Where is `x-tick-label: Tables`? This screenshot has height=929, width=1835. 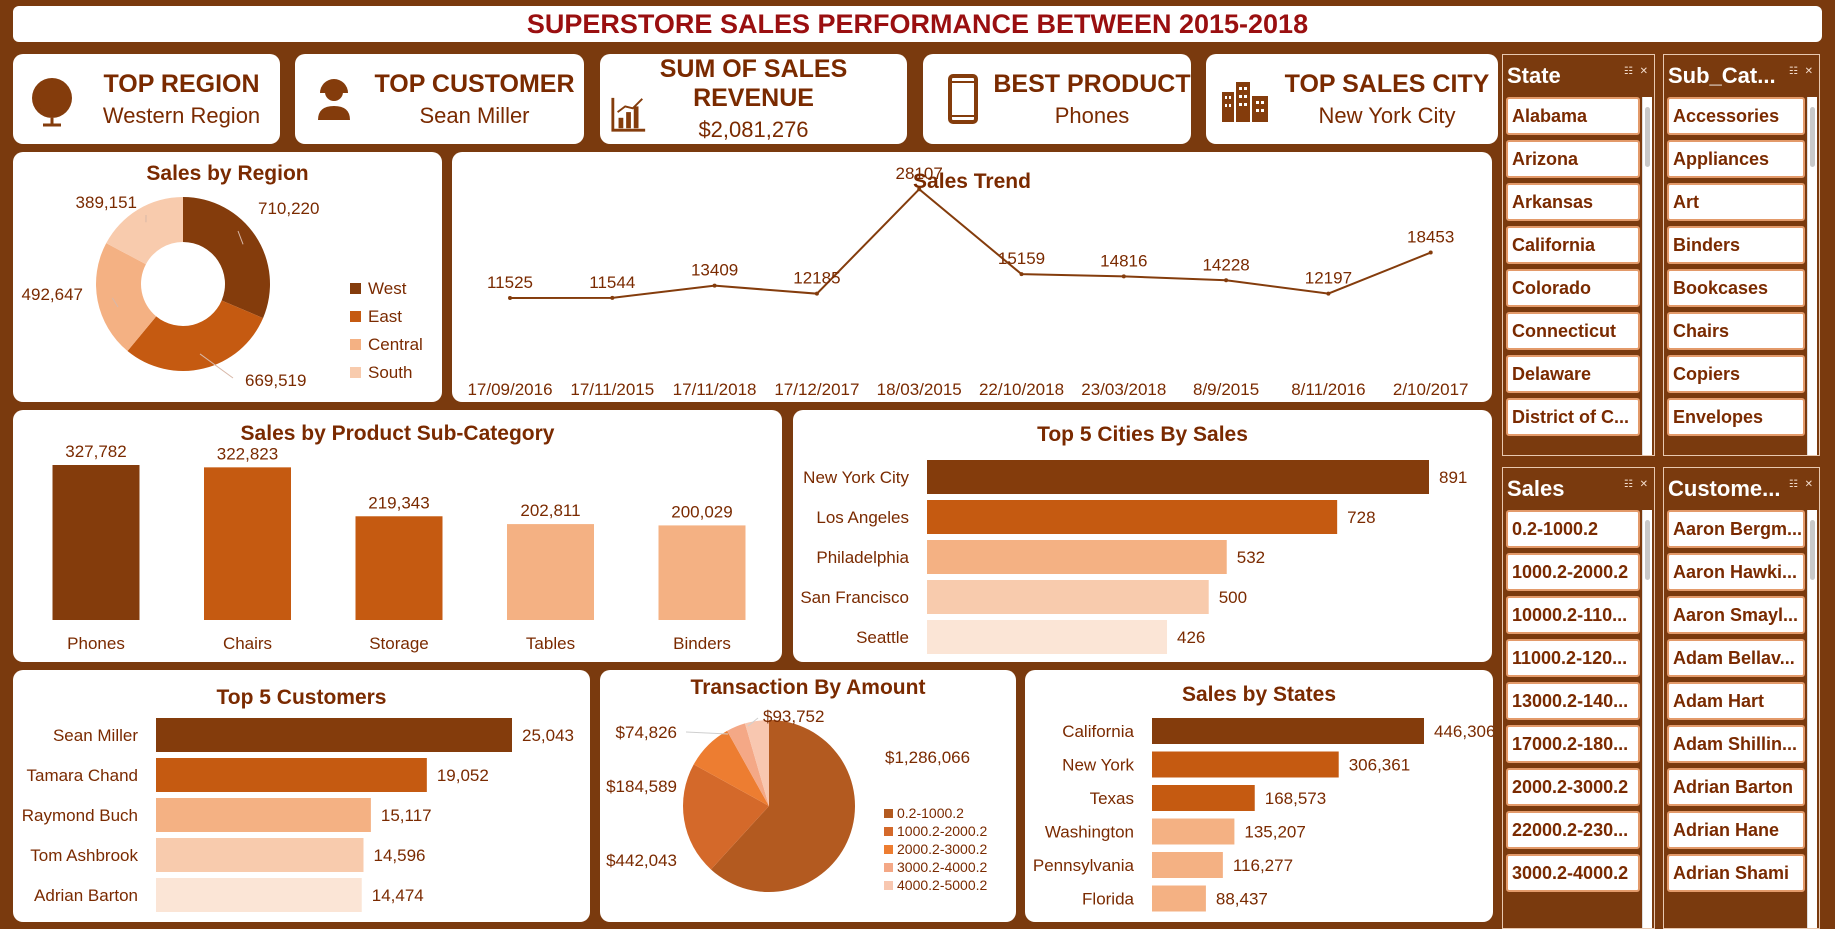
x-tick-label: Tables is located at coordinates (550, 643).